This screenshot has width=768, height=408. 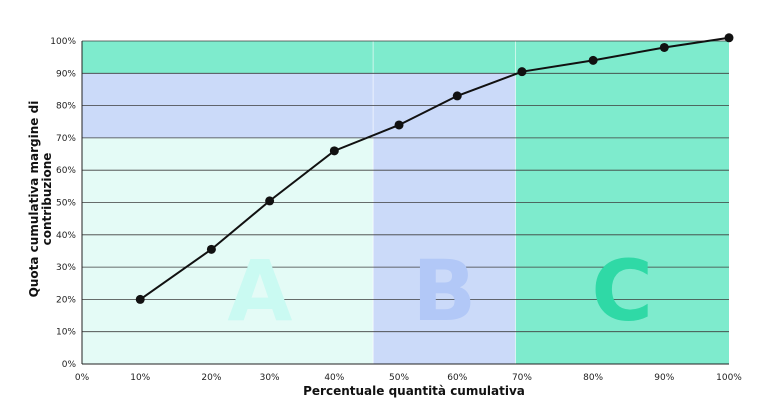 What do you see at coordinates (69, 365) in the screenshot?
I see `y-tick-label: 0%` at bounding box center [69, 365].